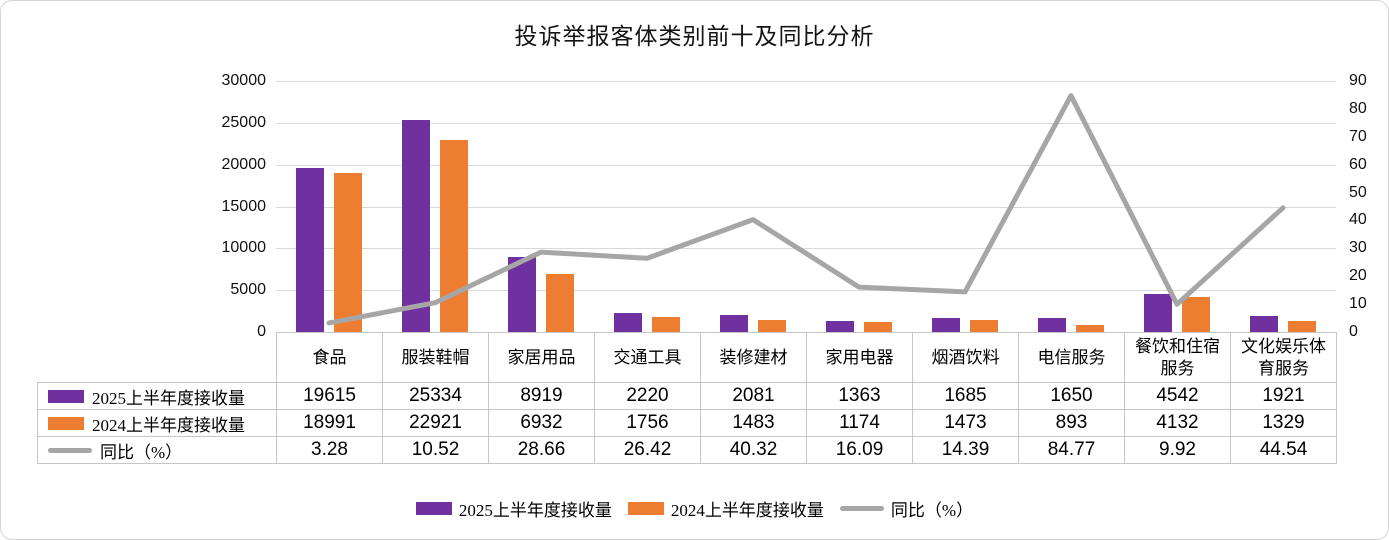 The image size is (1389, 540). Describe the element at coordinates (1283, 357) in the screenshot. I see `category-header: 文化娱乐体育服务` at that location.